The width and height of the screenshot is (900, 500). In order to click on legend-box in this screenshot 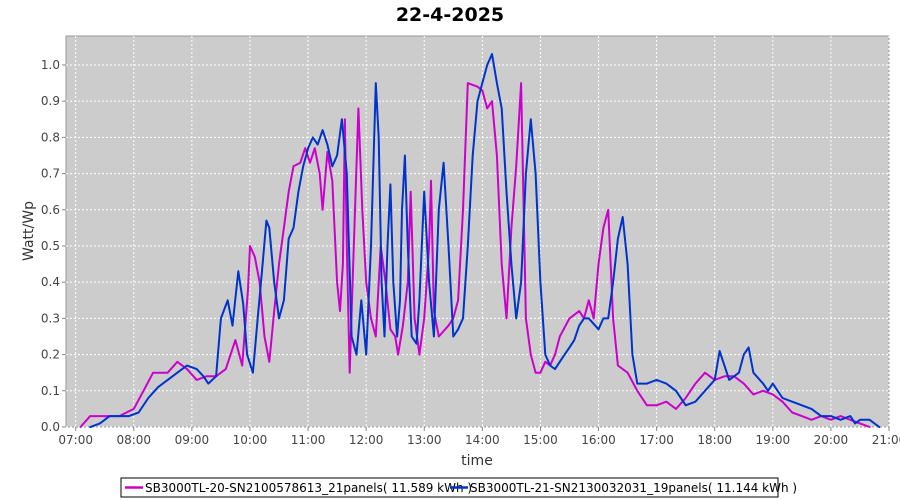, I will do `click(449, 487)`.